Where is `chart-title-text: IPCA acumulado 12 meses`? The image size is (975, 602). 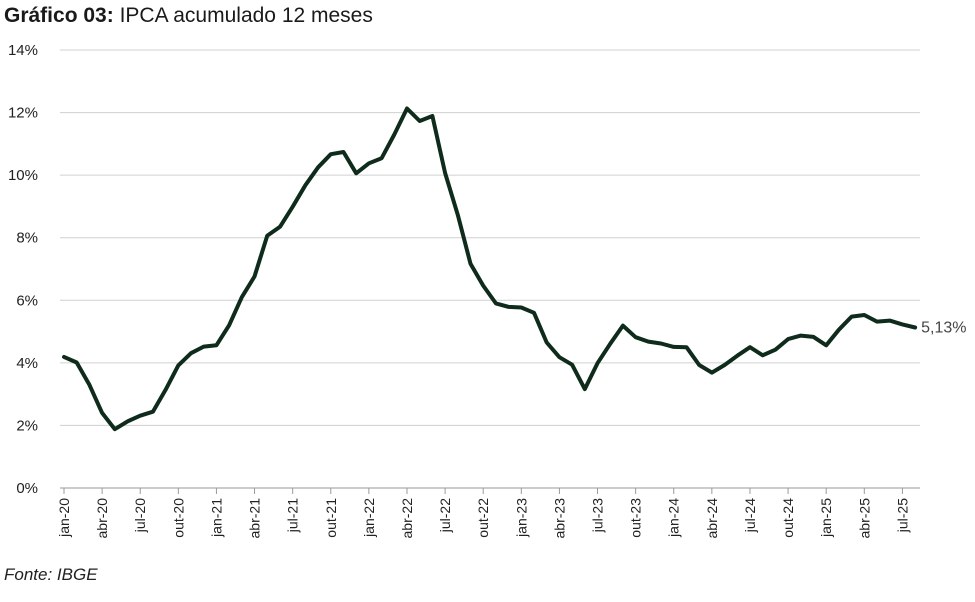
chart-title-text: IPCA acumulado 12 meses is located at coordinates (246, 15).